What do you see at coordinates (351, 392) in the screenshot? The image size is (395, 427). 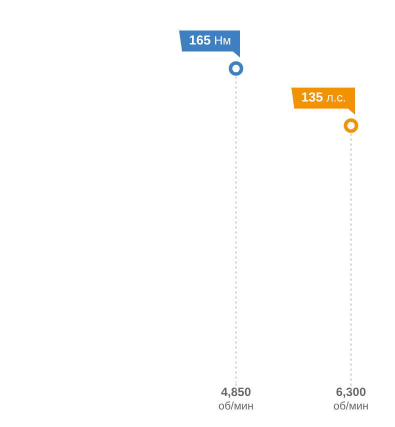 I see `category-label: 6,300` at bounding box center [351, 392].